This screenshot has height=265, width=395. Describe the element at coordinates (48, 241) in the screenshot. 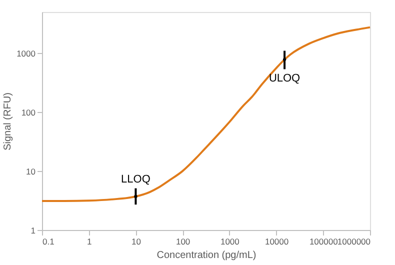

I see `x-tick-label: 0.1` at that location.